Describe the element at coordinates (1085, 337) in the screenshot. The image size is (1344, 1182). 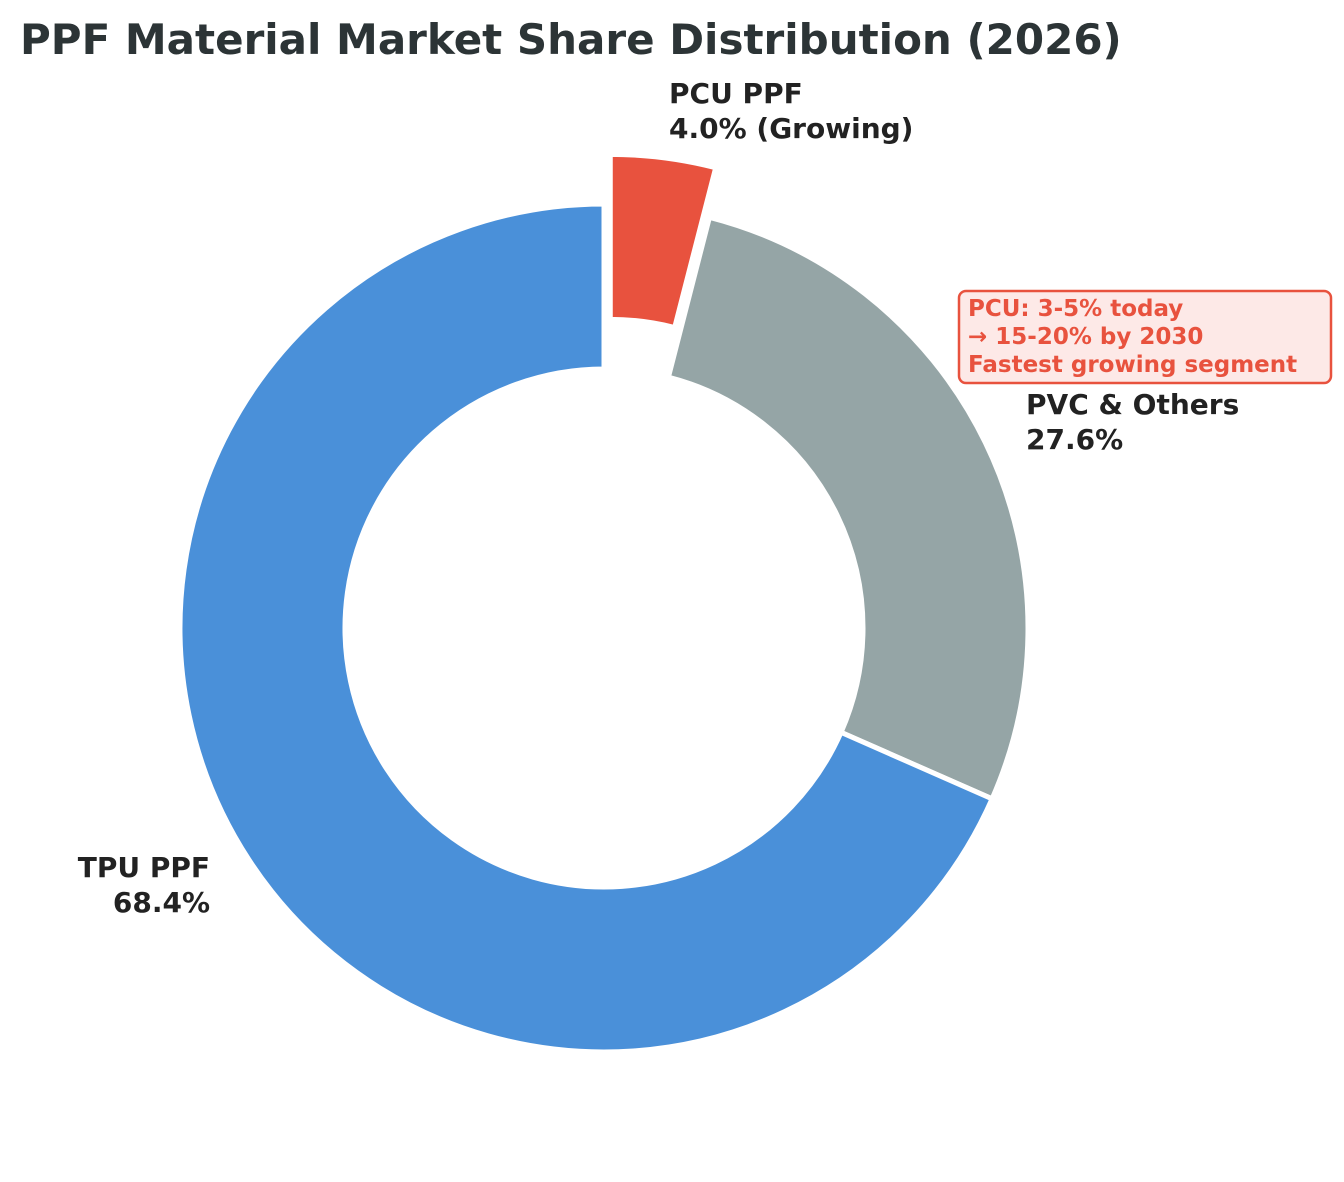
I see `annotation-line: → 15-20% by 2030` at that location.